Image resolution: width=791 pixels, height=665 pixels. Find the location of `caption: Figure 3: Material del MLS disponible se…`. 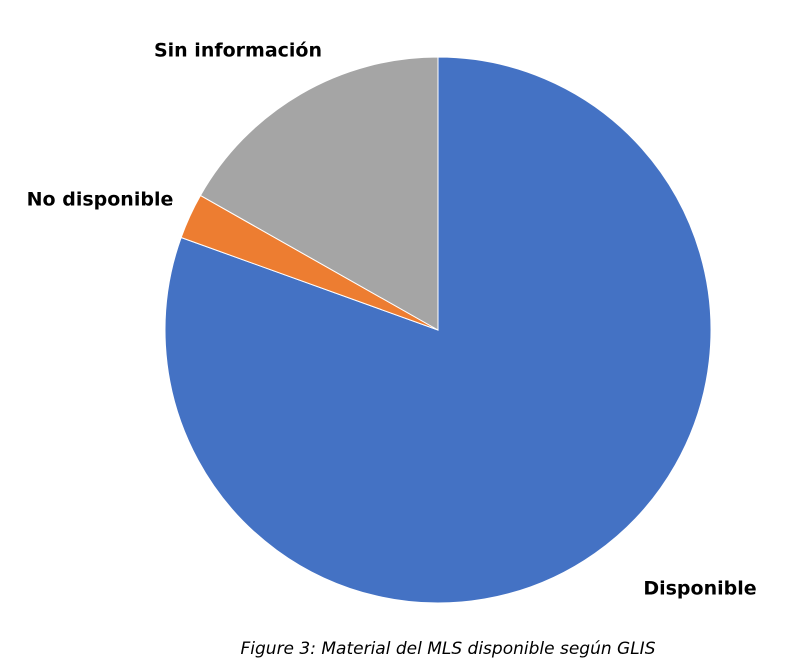

caption: Figure 3: Material del MLS disponible se… is located at coordinates (448, 649).